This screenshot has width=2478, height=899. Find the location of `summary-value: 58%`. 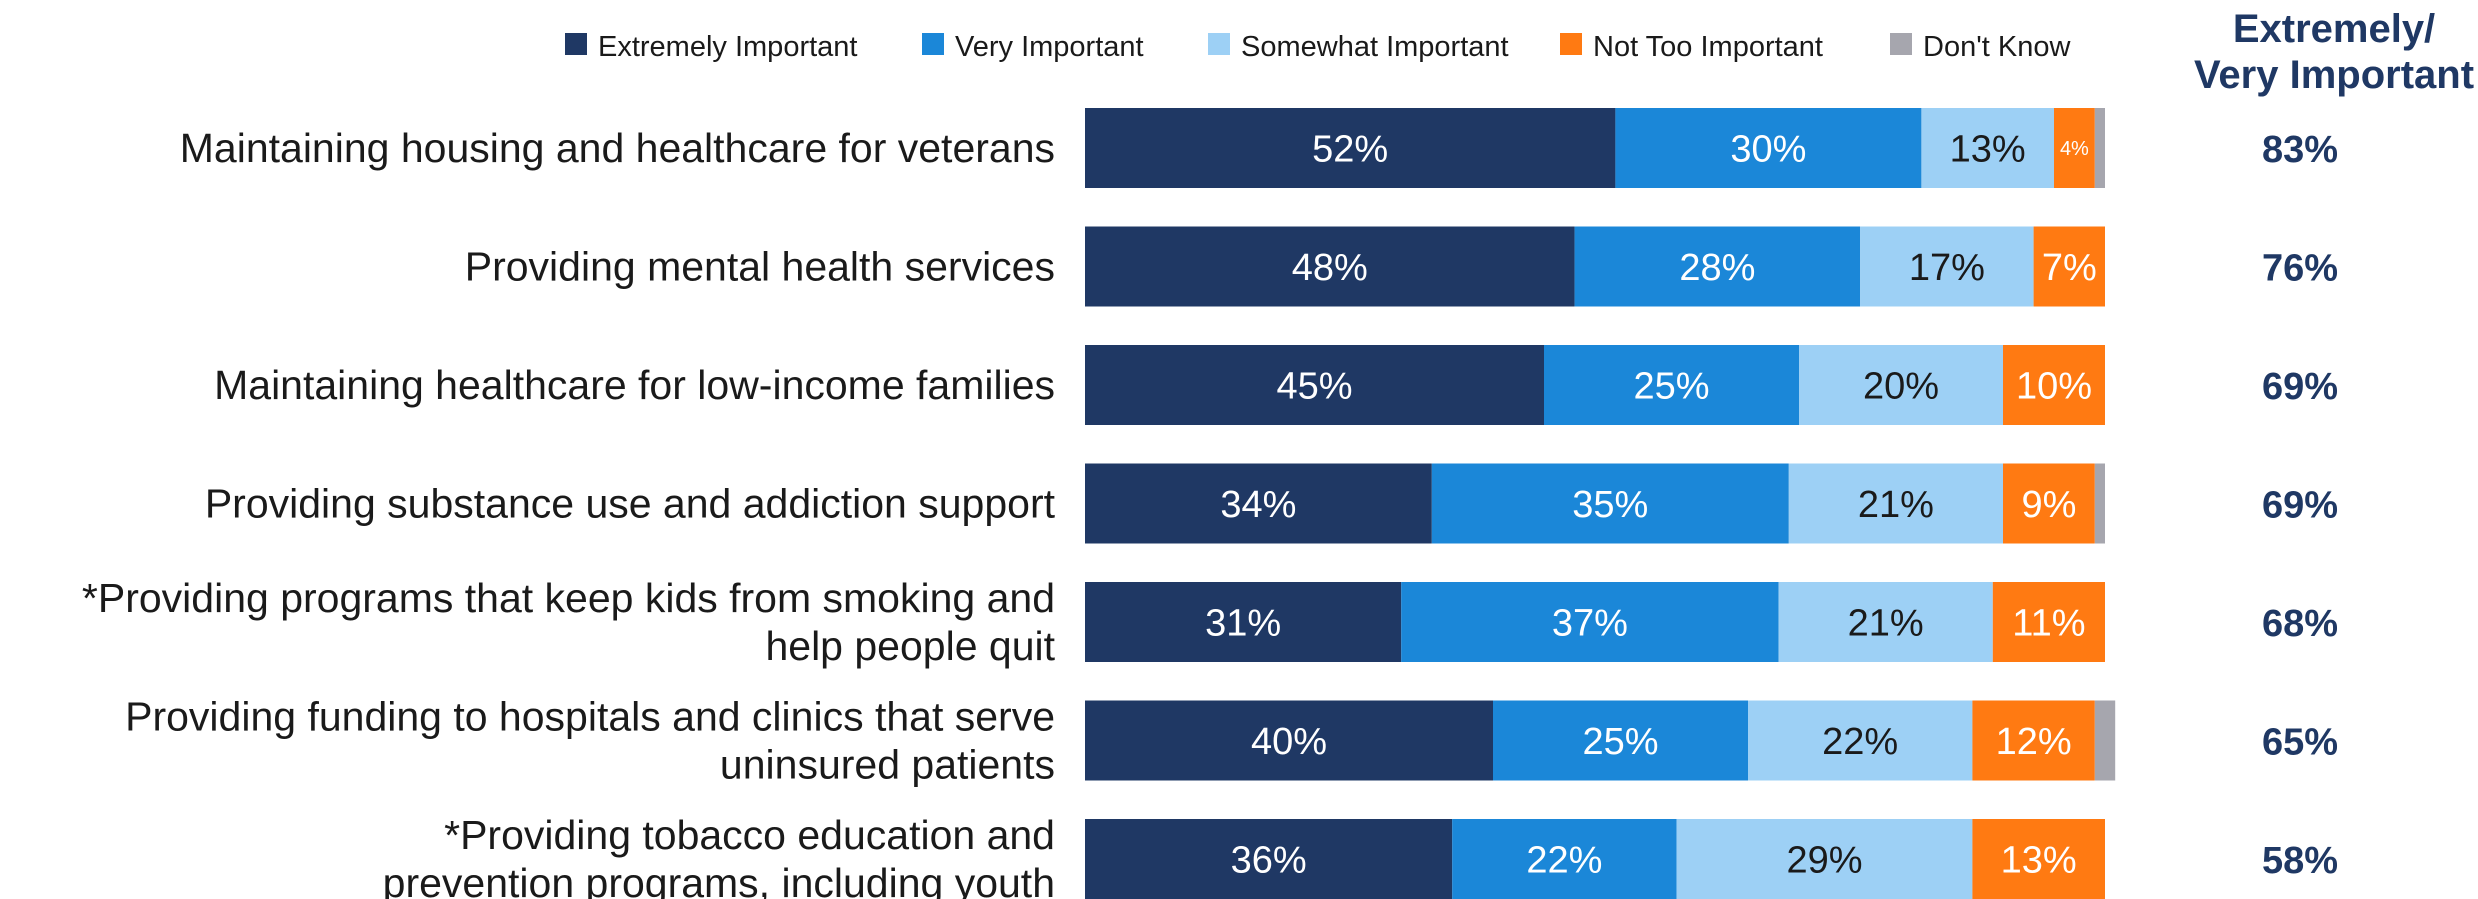

summary-value: 58% is located at coordinates (2300, 861).